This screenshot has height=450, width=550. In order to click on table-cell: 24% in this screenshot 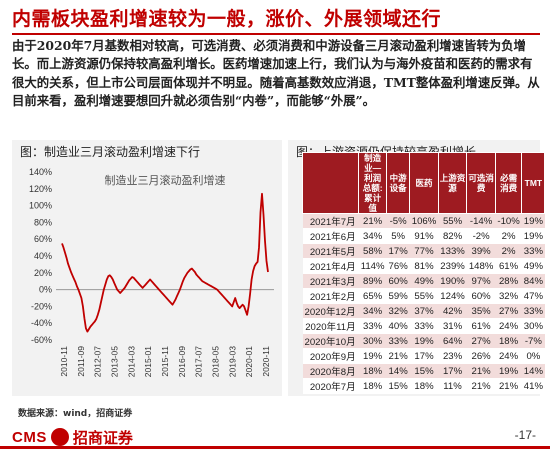, I will do `click(508, 326)`.